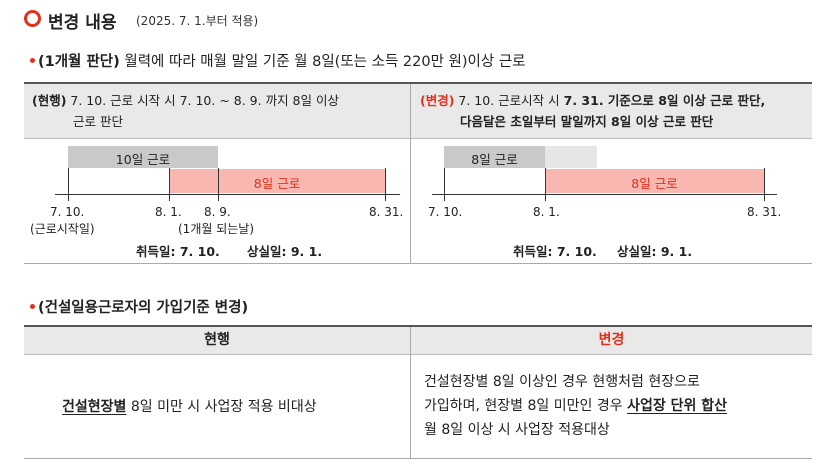  What do you see at coordinates (655, 251) in the screenshot?
I see `right-lose-date: 상실일: 9. 1.` at bounding box center [655, 251].